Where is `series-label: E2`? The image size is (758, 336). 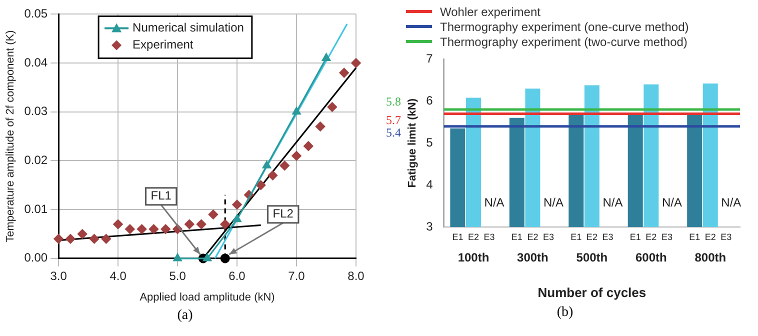 series-label: E2 is located at coordinates (473, 237).